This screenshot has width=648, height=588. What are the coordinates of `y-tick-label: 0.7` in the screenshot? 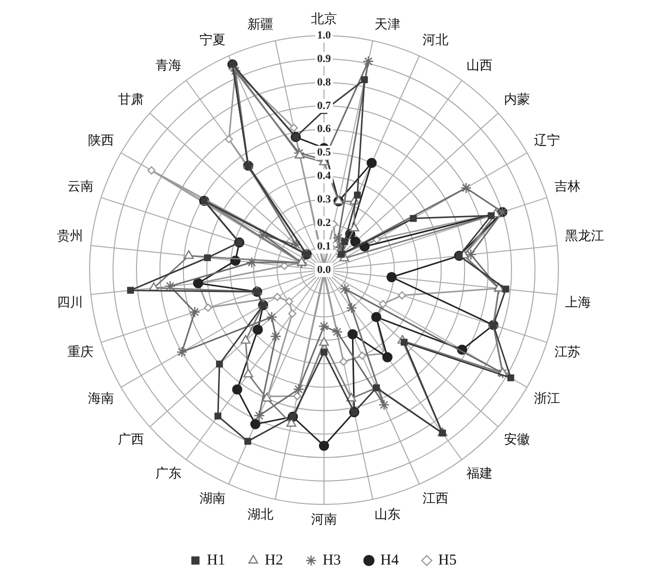 It's located at (324, 106).